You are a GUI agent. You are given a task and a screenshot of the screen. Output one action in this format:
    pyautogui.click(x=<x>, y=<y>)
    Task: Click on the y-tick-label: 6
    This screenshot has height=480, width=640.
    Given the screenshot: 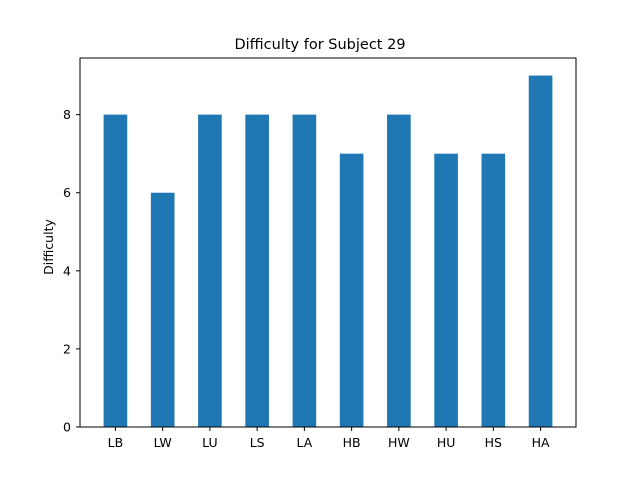 What is the action you would take?
    pyautogui.click(x=67, y=192)
    